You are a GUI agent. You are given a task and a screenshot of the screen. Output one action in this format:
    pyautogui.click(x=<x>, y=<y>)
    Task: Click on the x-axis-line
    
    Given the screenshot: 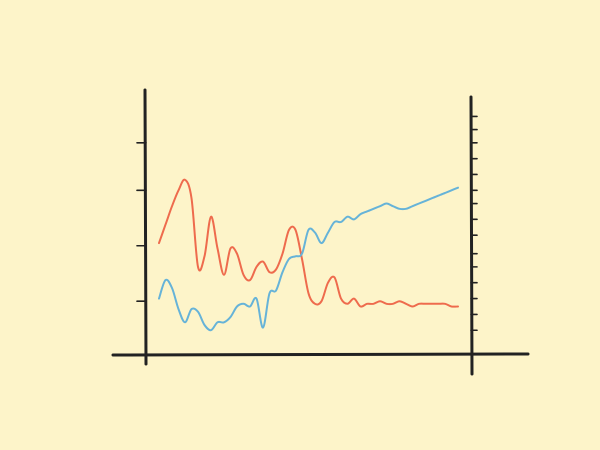 What is the action you would take?
    pyautogui.click(x=320, y=354)
    